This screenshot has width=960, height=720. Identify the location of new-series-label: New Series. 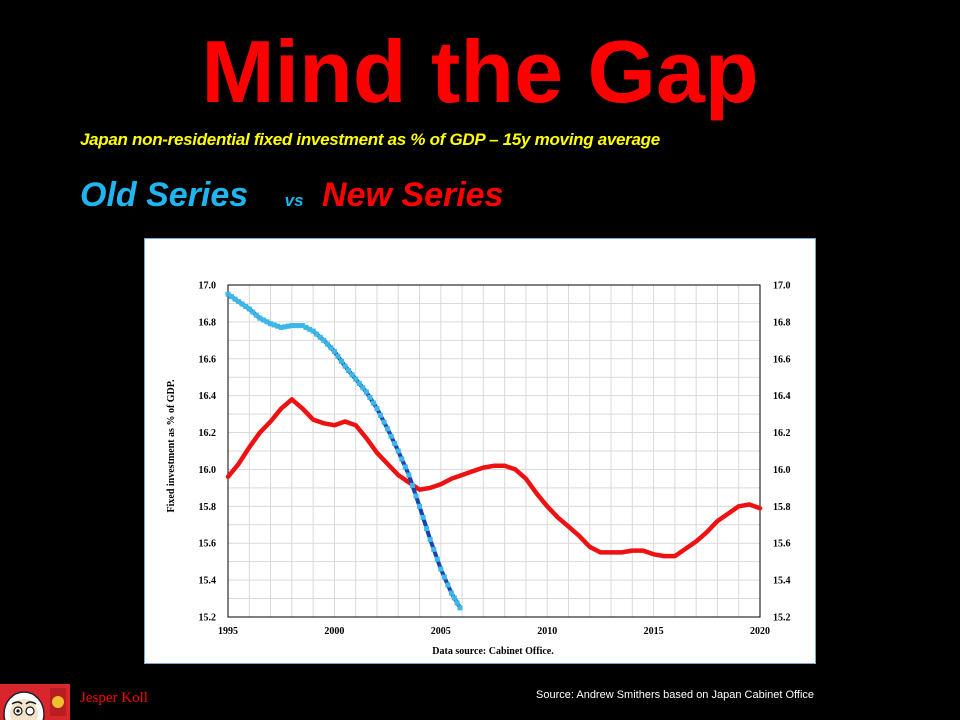
(413, 195).